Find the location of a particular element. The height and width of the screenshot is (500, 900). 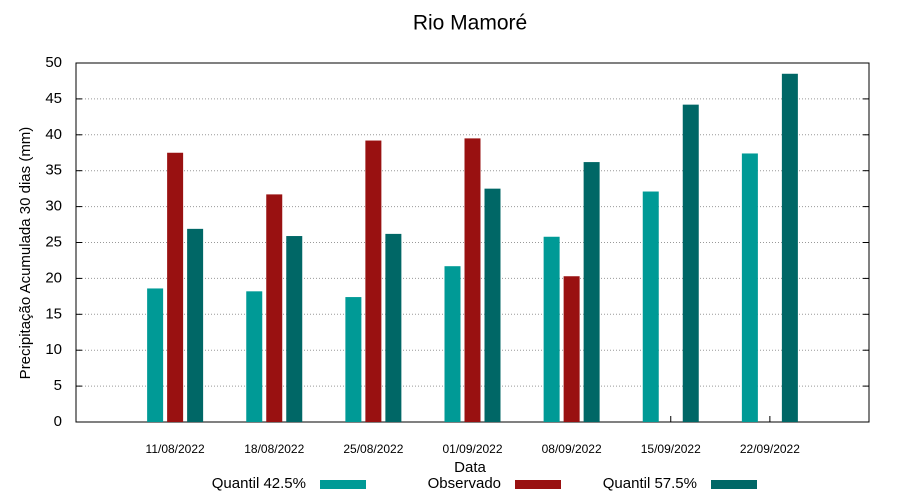

x-tick-label: 25/08/2022 is located at coordinates (373, 449).